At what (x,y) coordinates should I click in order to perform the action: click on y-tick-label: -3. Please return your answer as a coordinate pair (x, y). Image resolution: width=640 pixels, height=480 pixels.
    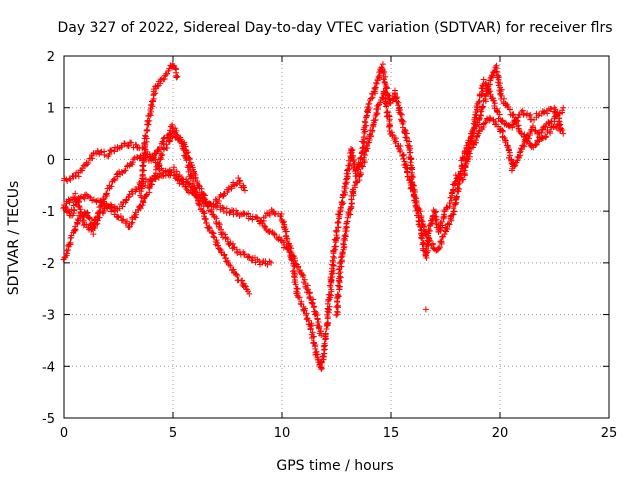
    Looking at the image, I should click on (48, 316).